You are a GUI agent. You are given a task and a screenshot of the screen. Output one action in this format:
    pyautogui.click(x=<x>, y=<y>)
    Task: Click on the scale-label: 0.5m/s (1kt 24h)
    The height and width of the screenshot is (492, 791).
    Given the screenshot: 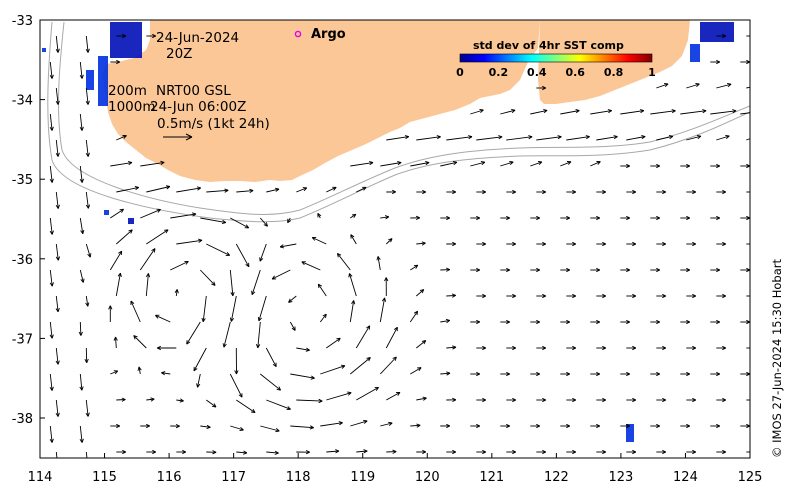 What is the action you would take?
    pyautogui.click(x=213, y=124)
    